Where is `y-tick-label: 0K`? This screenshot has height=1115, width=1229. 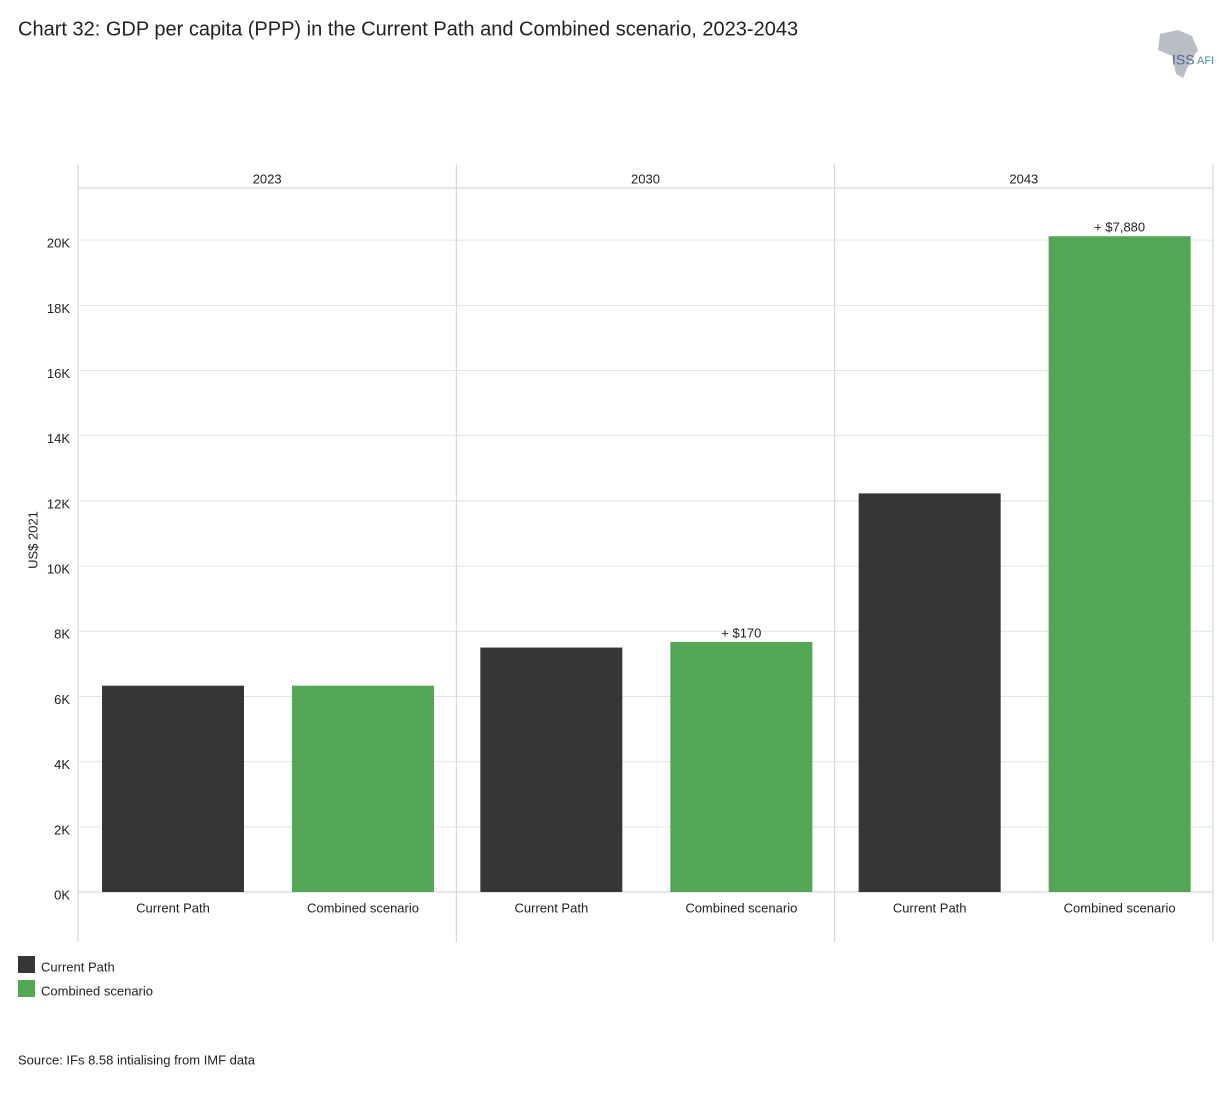 y-tick-label: 0K is located at coordinates (62, 894).